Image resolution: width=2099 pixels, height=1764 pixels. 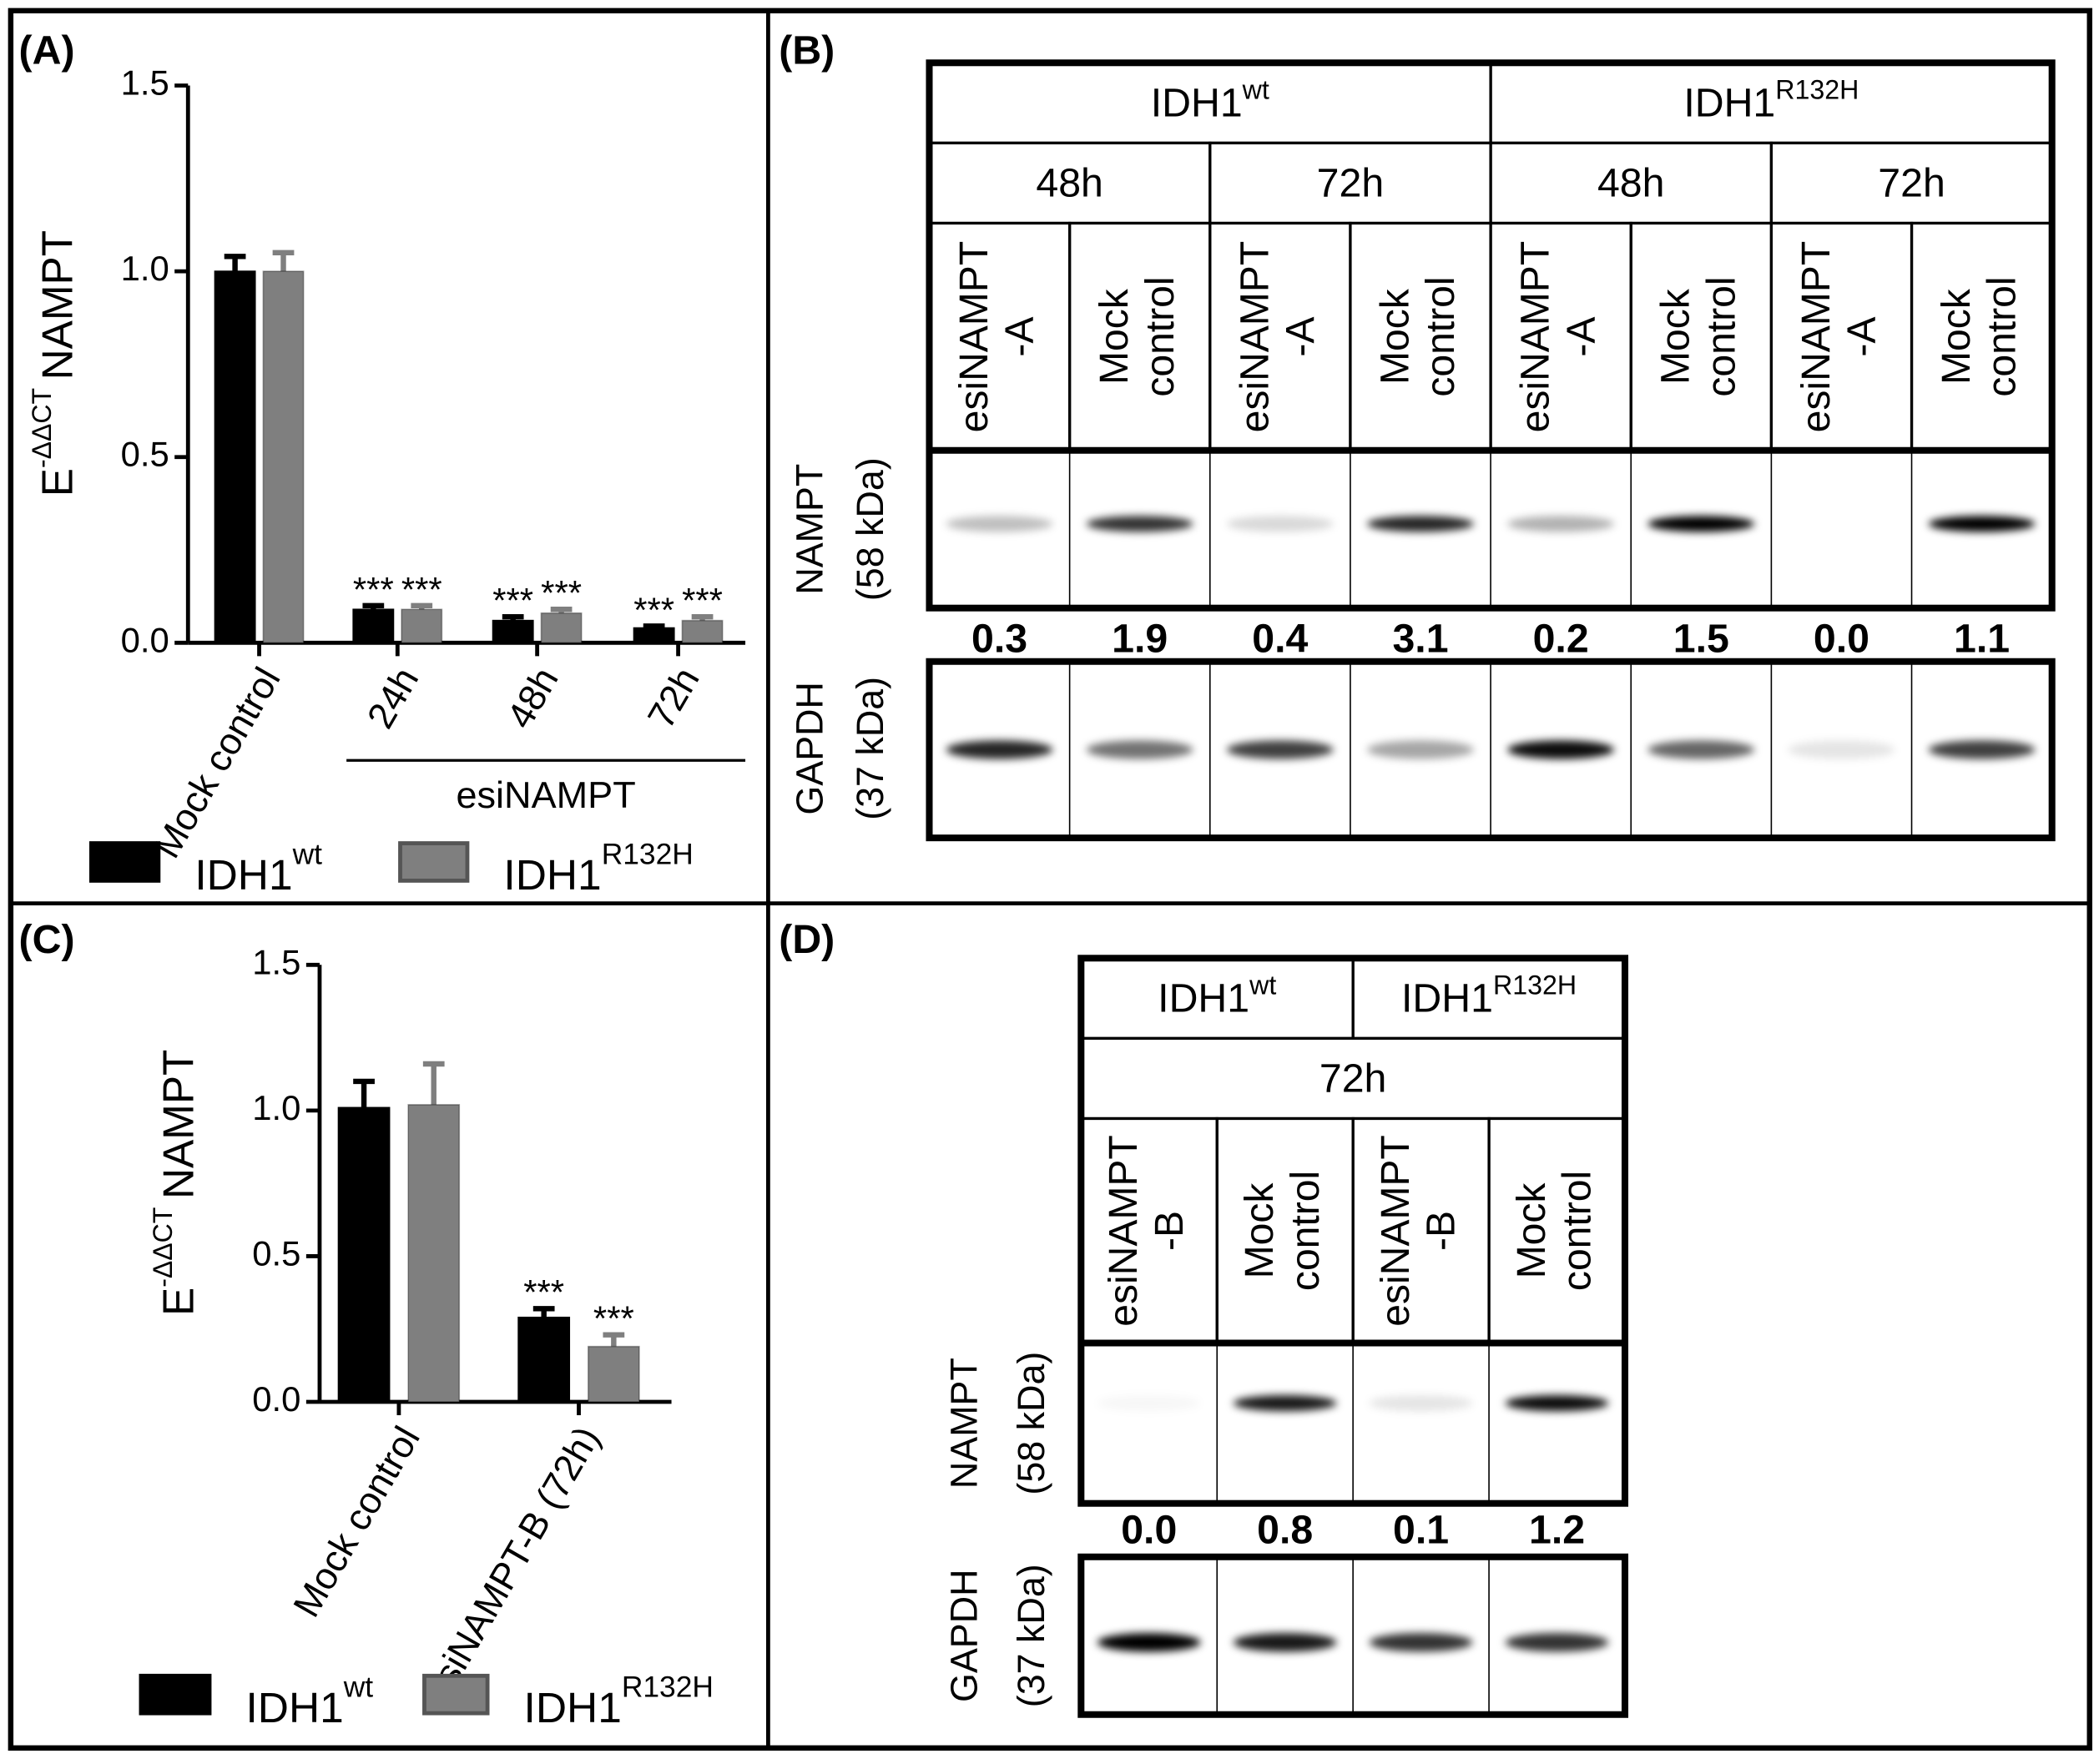 What do you see at coordinates (1140, 639) in the screenshot?
I see `density-value: 1.9` at bounding box center [1140, 639].